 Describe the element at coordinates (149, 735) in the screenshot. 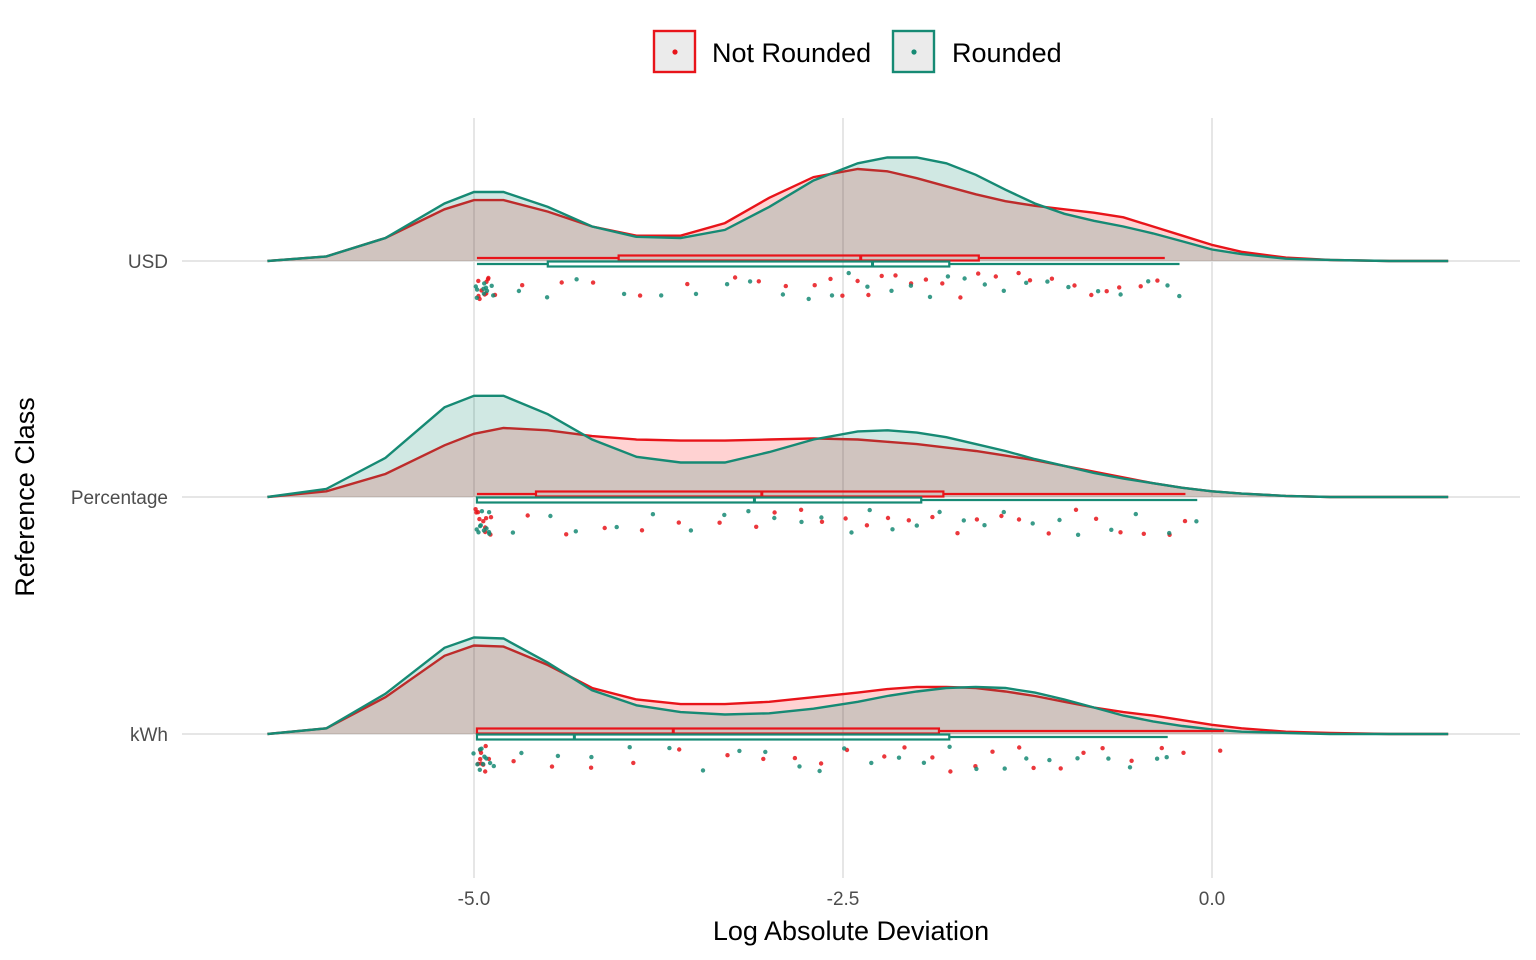

I see `y-tick-label-kwh: kWh` at that location.